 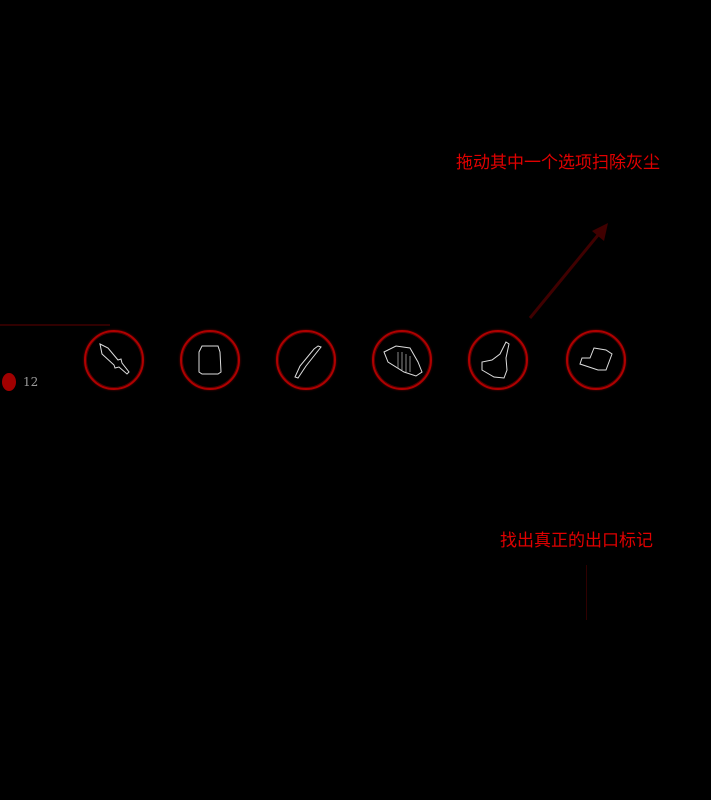 What do you see at coordinates (558, 163) in the screenshot?
I see `hint-top: 拖动其中一个选项扫除灰尘` at bounding box center [558, 163].